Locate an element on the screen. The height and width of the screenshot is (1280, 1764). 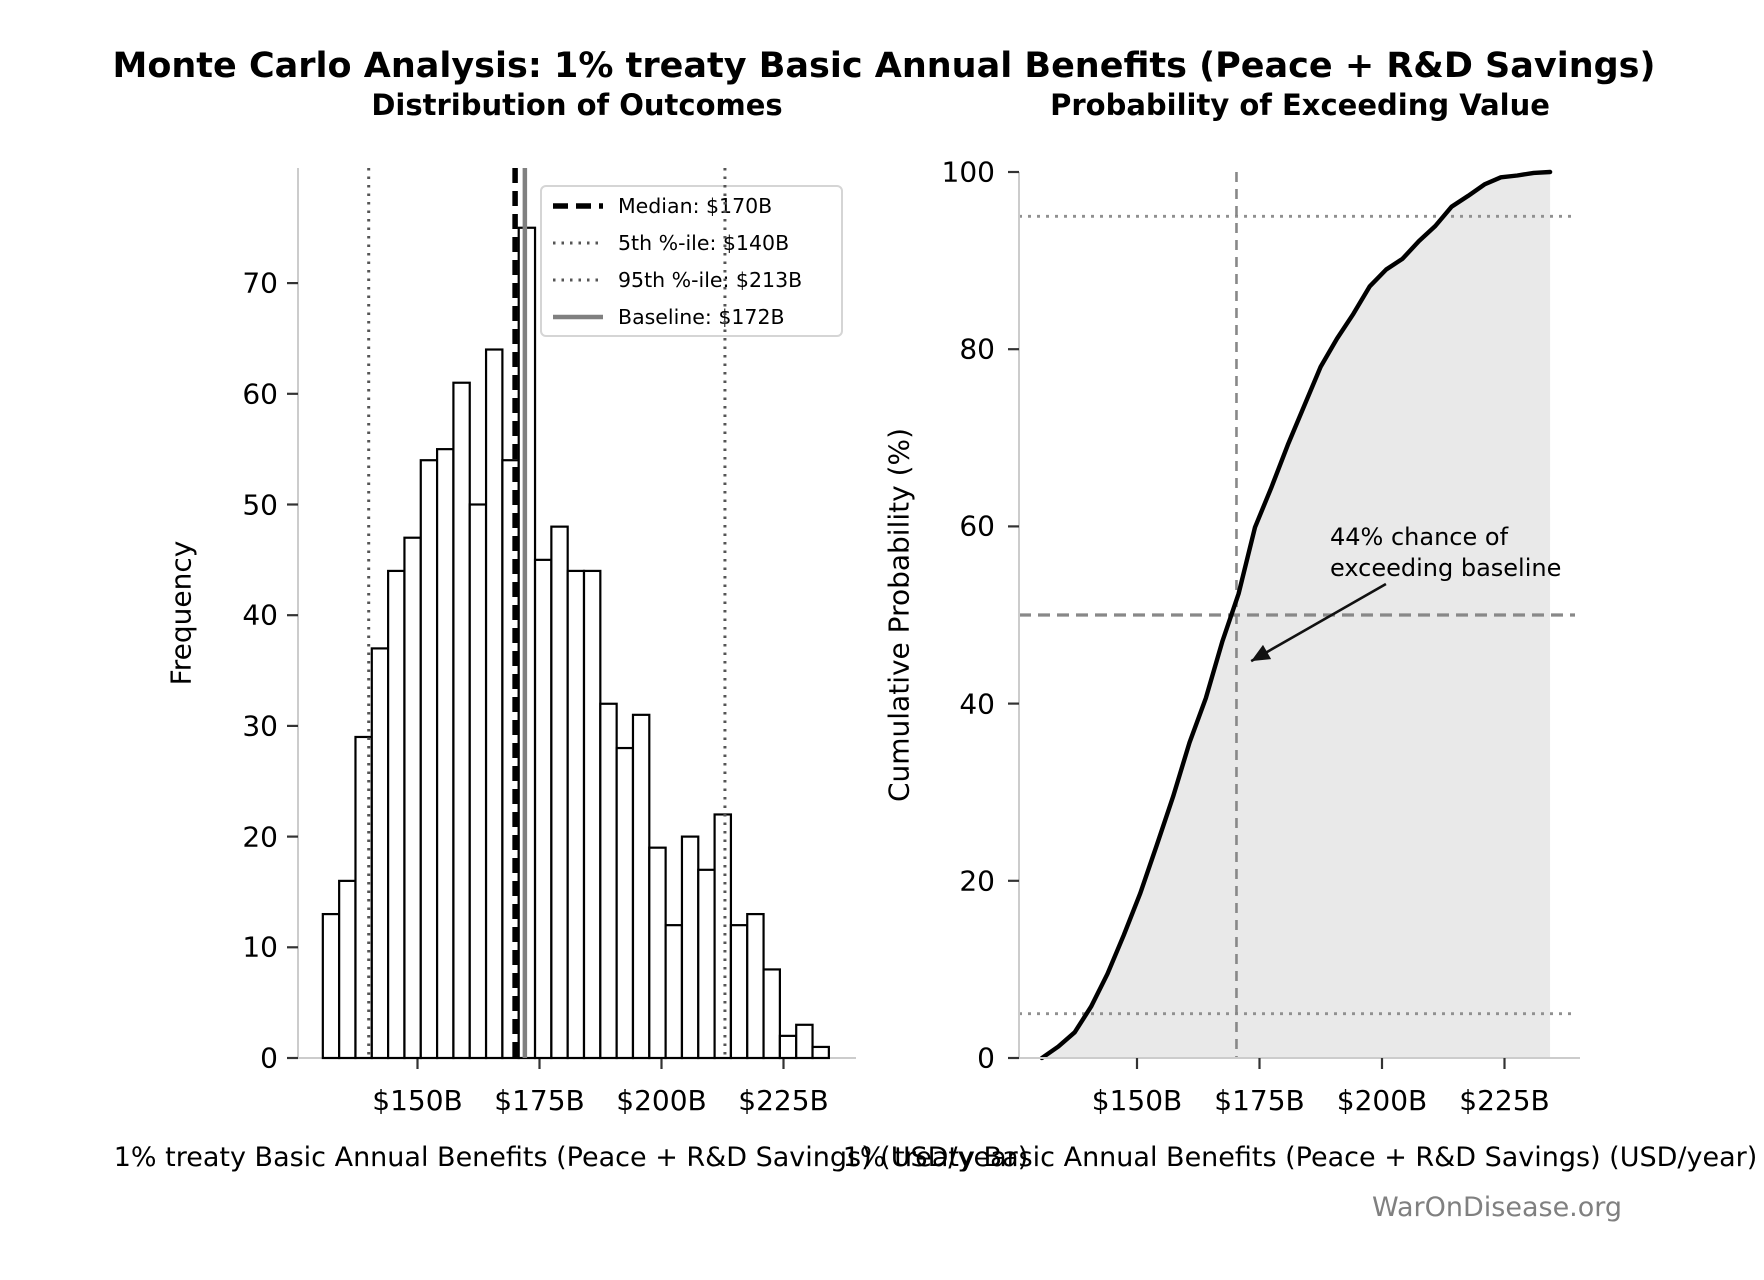
median-line-sample-icon is located at coordinates (578, 205).